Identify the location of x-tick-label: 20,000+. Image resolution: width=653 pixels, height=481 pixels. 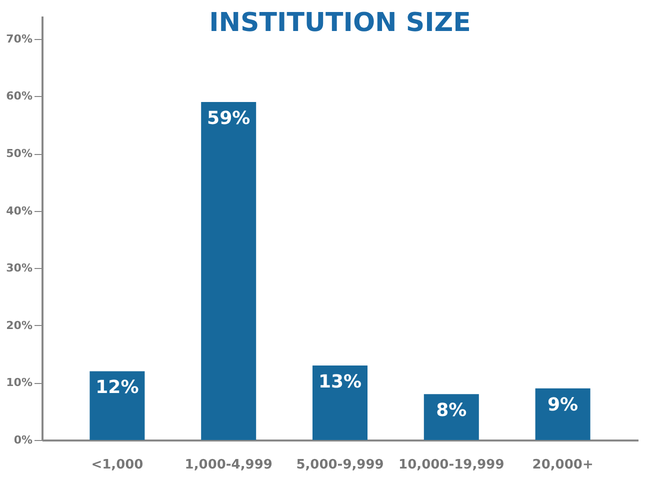
(563, 465).